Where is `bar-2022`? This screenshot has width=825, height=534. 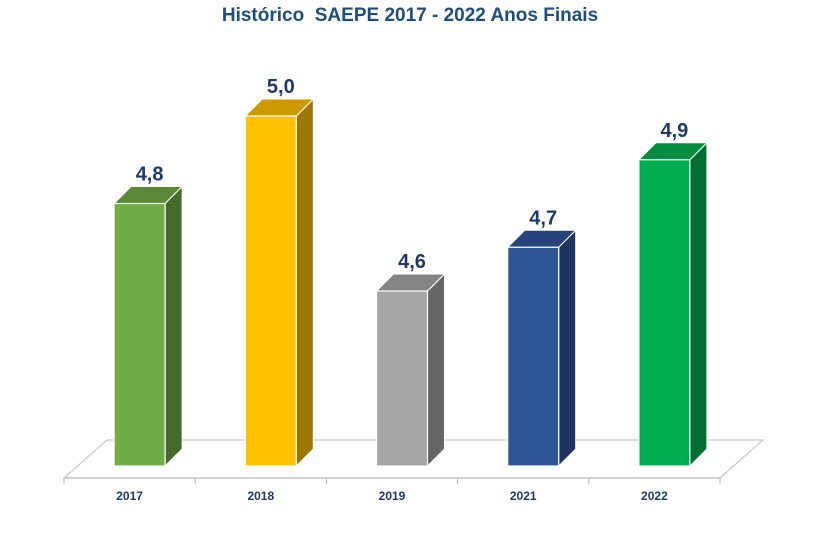 bar-2022 is located at coordinates (673, 304).